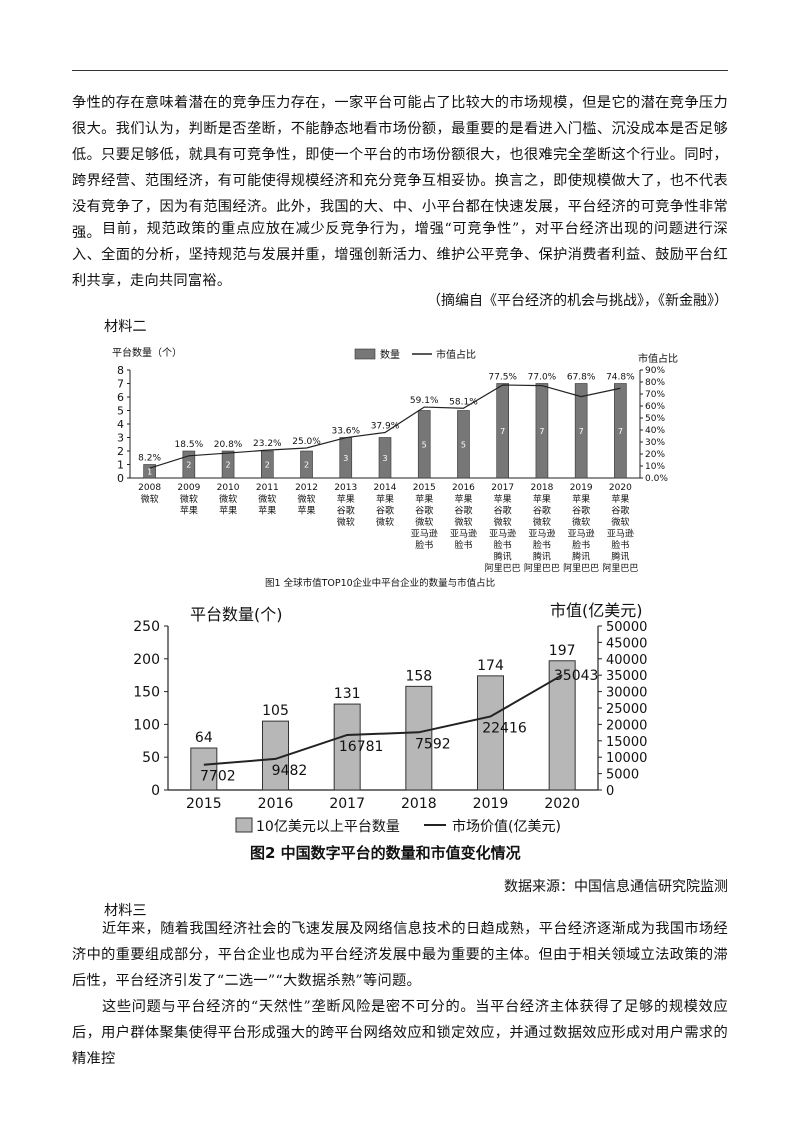  I want to click on chart1-share-line, so click(385, 426).